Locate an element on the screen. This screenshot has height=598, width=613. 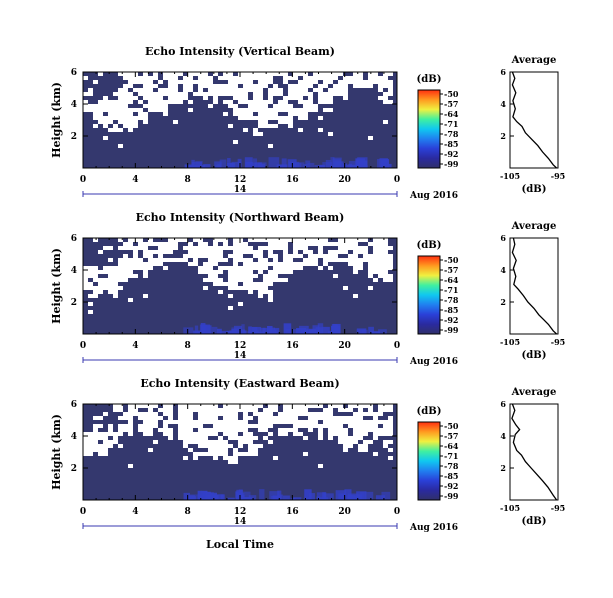
date-label: 14 is located at coordinates (240, 356).